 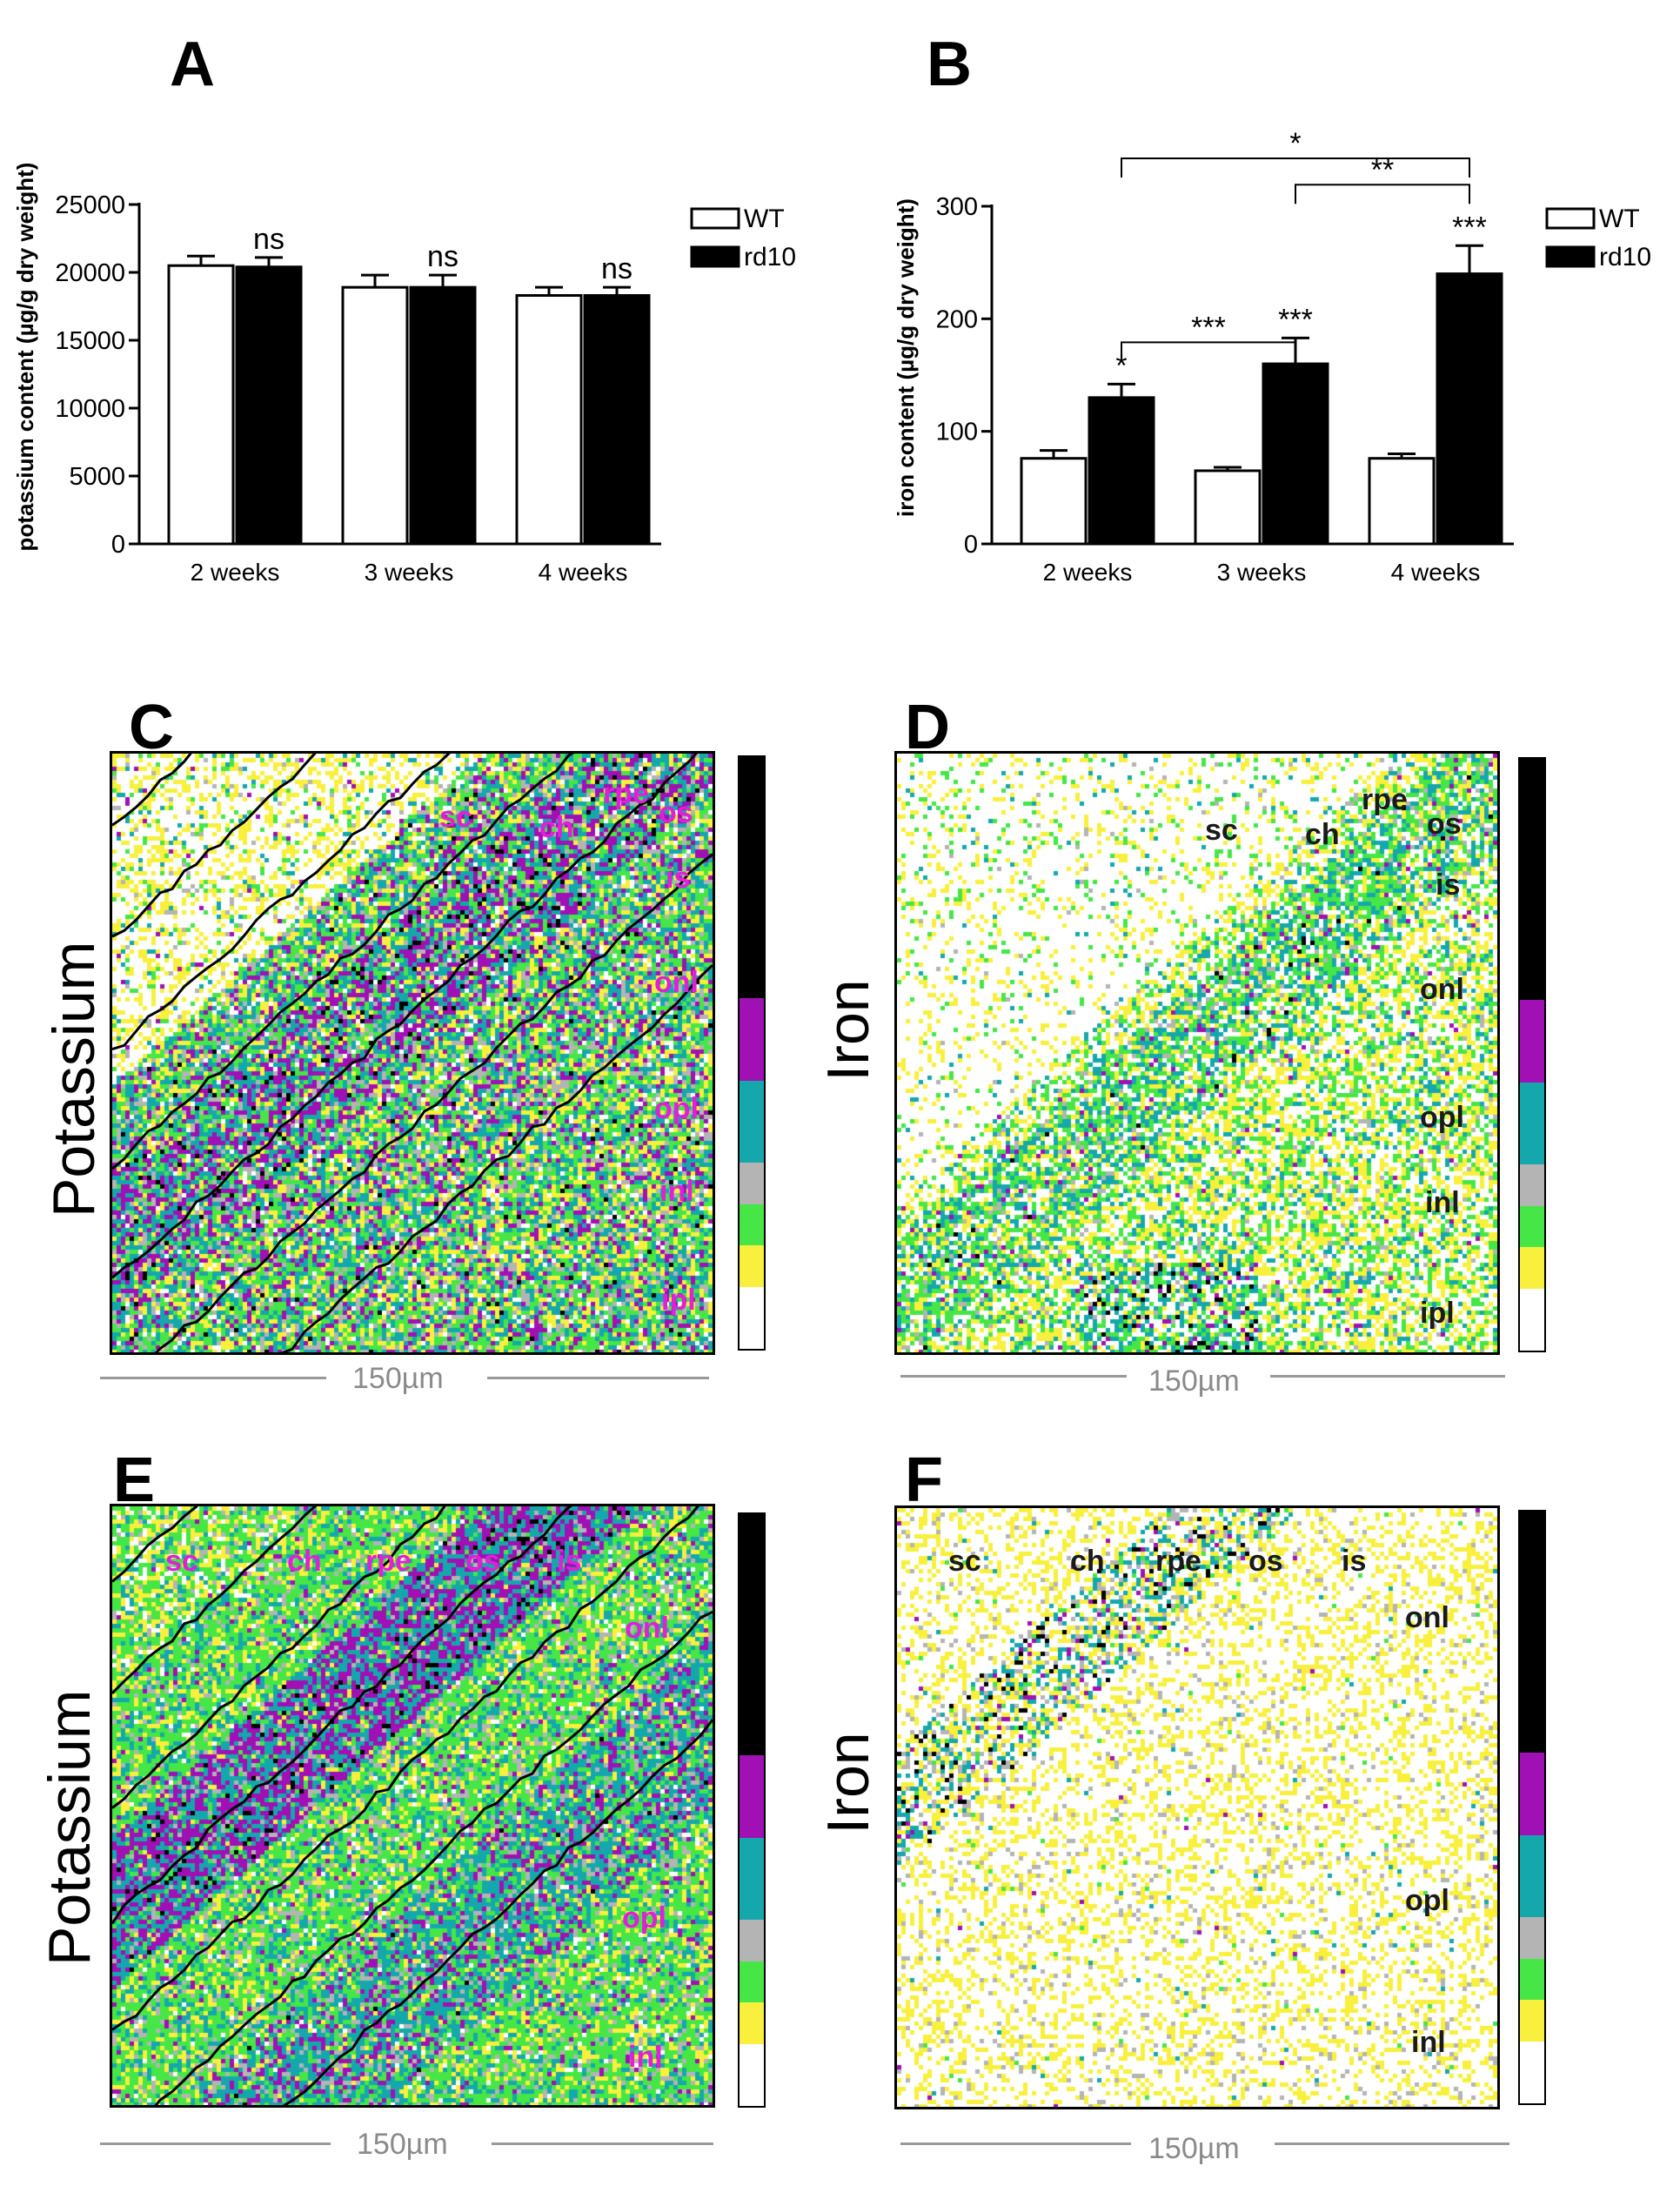 What do you see at coordinates (676, 1191) in the screenshot?
I see `layer-label-c-inl: inl` at bounding box center [676, 1191].